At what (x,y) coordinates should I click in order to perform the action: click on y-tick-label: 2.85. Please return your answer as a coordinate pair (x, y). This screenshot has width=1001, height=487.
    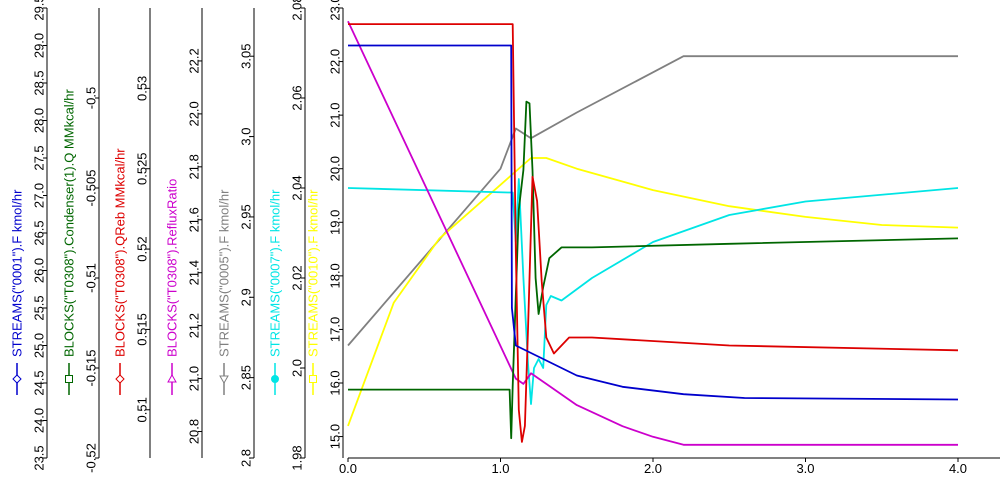
    Looking at the image, I should click on (246, 377).